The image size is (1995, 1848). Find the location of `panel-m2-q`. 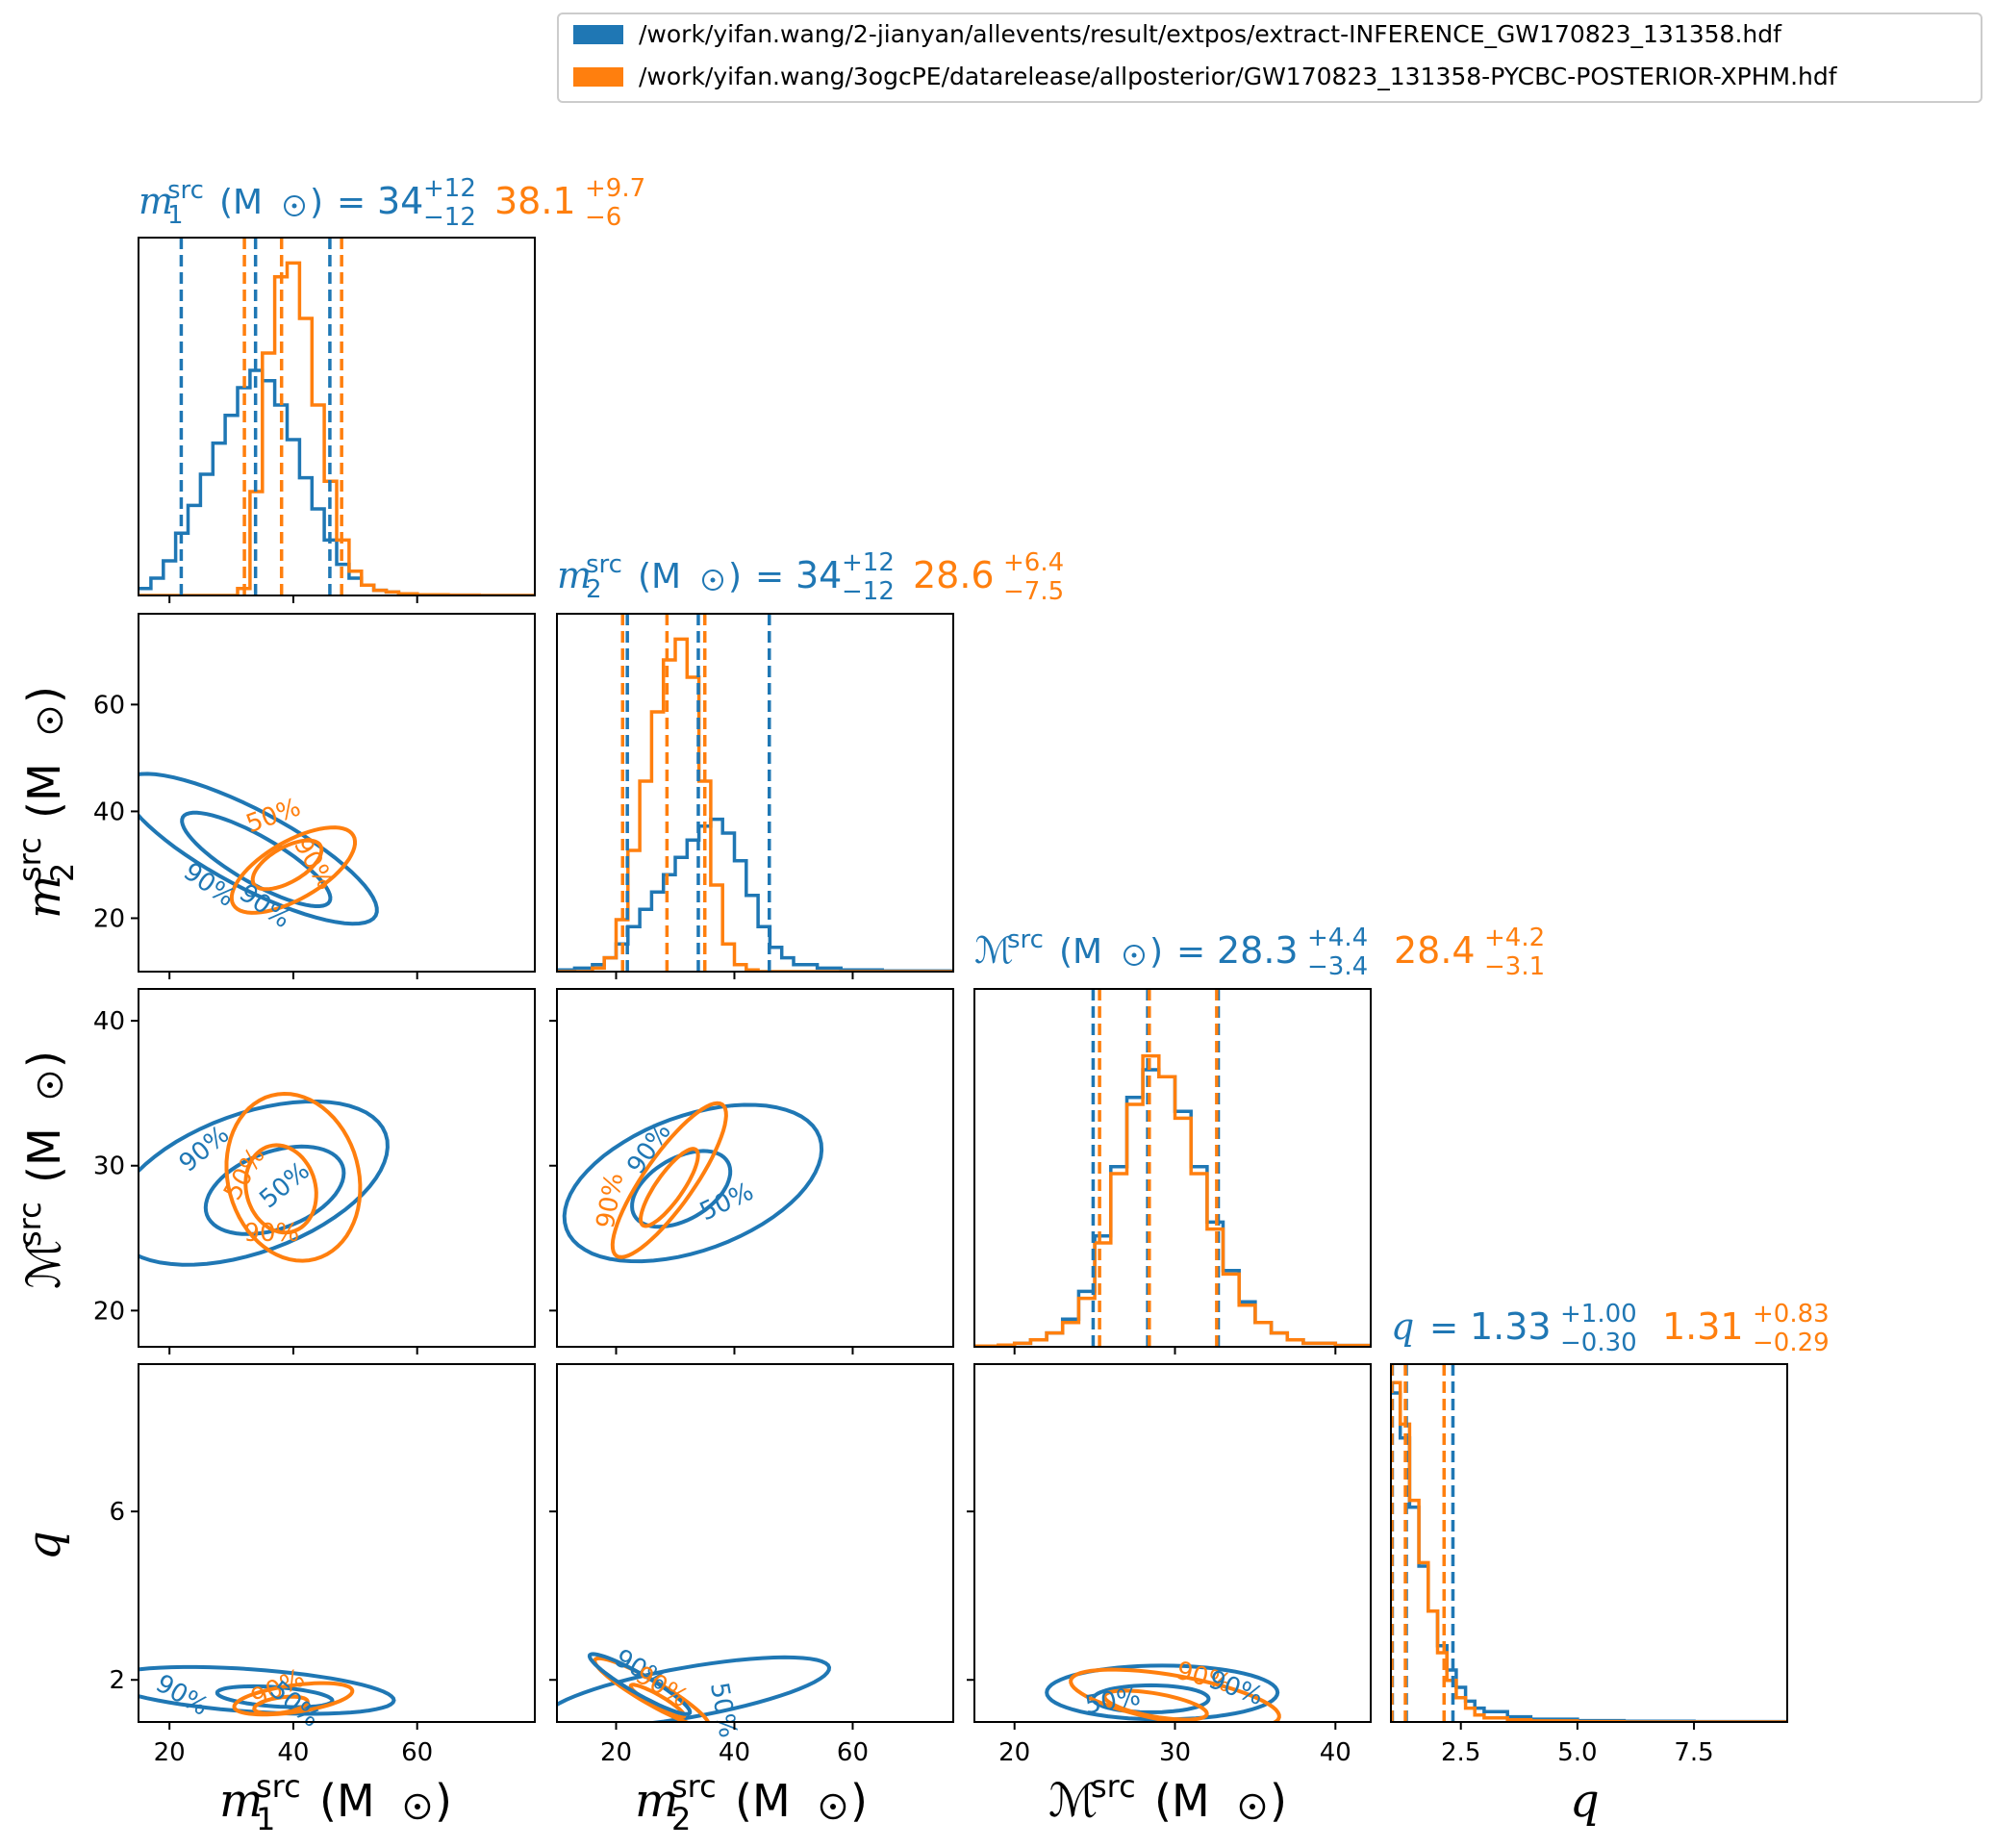

panel-m2-q is located at coordinates (755, 1543).